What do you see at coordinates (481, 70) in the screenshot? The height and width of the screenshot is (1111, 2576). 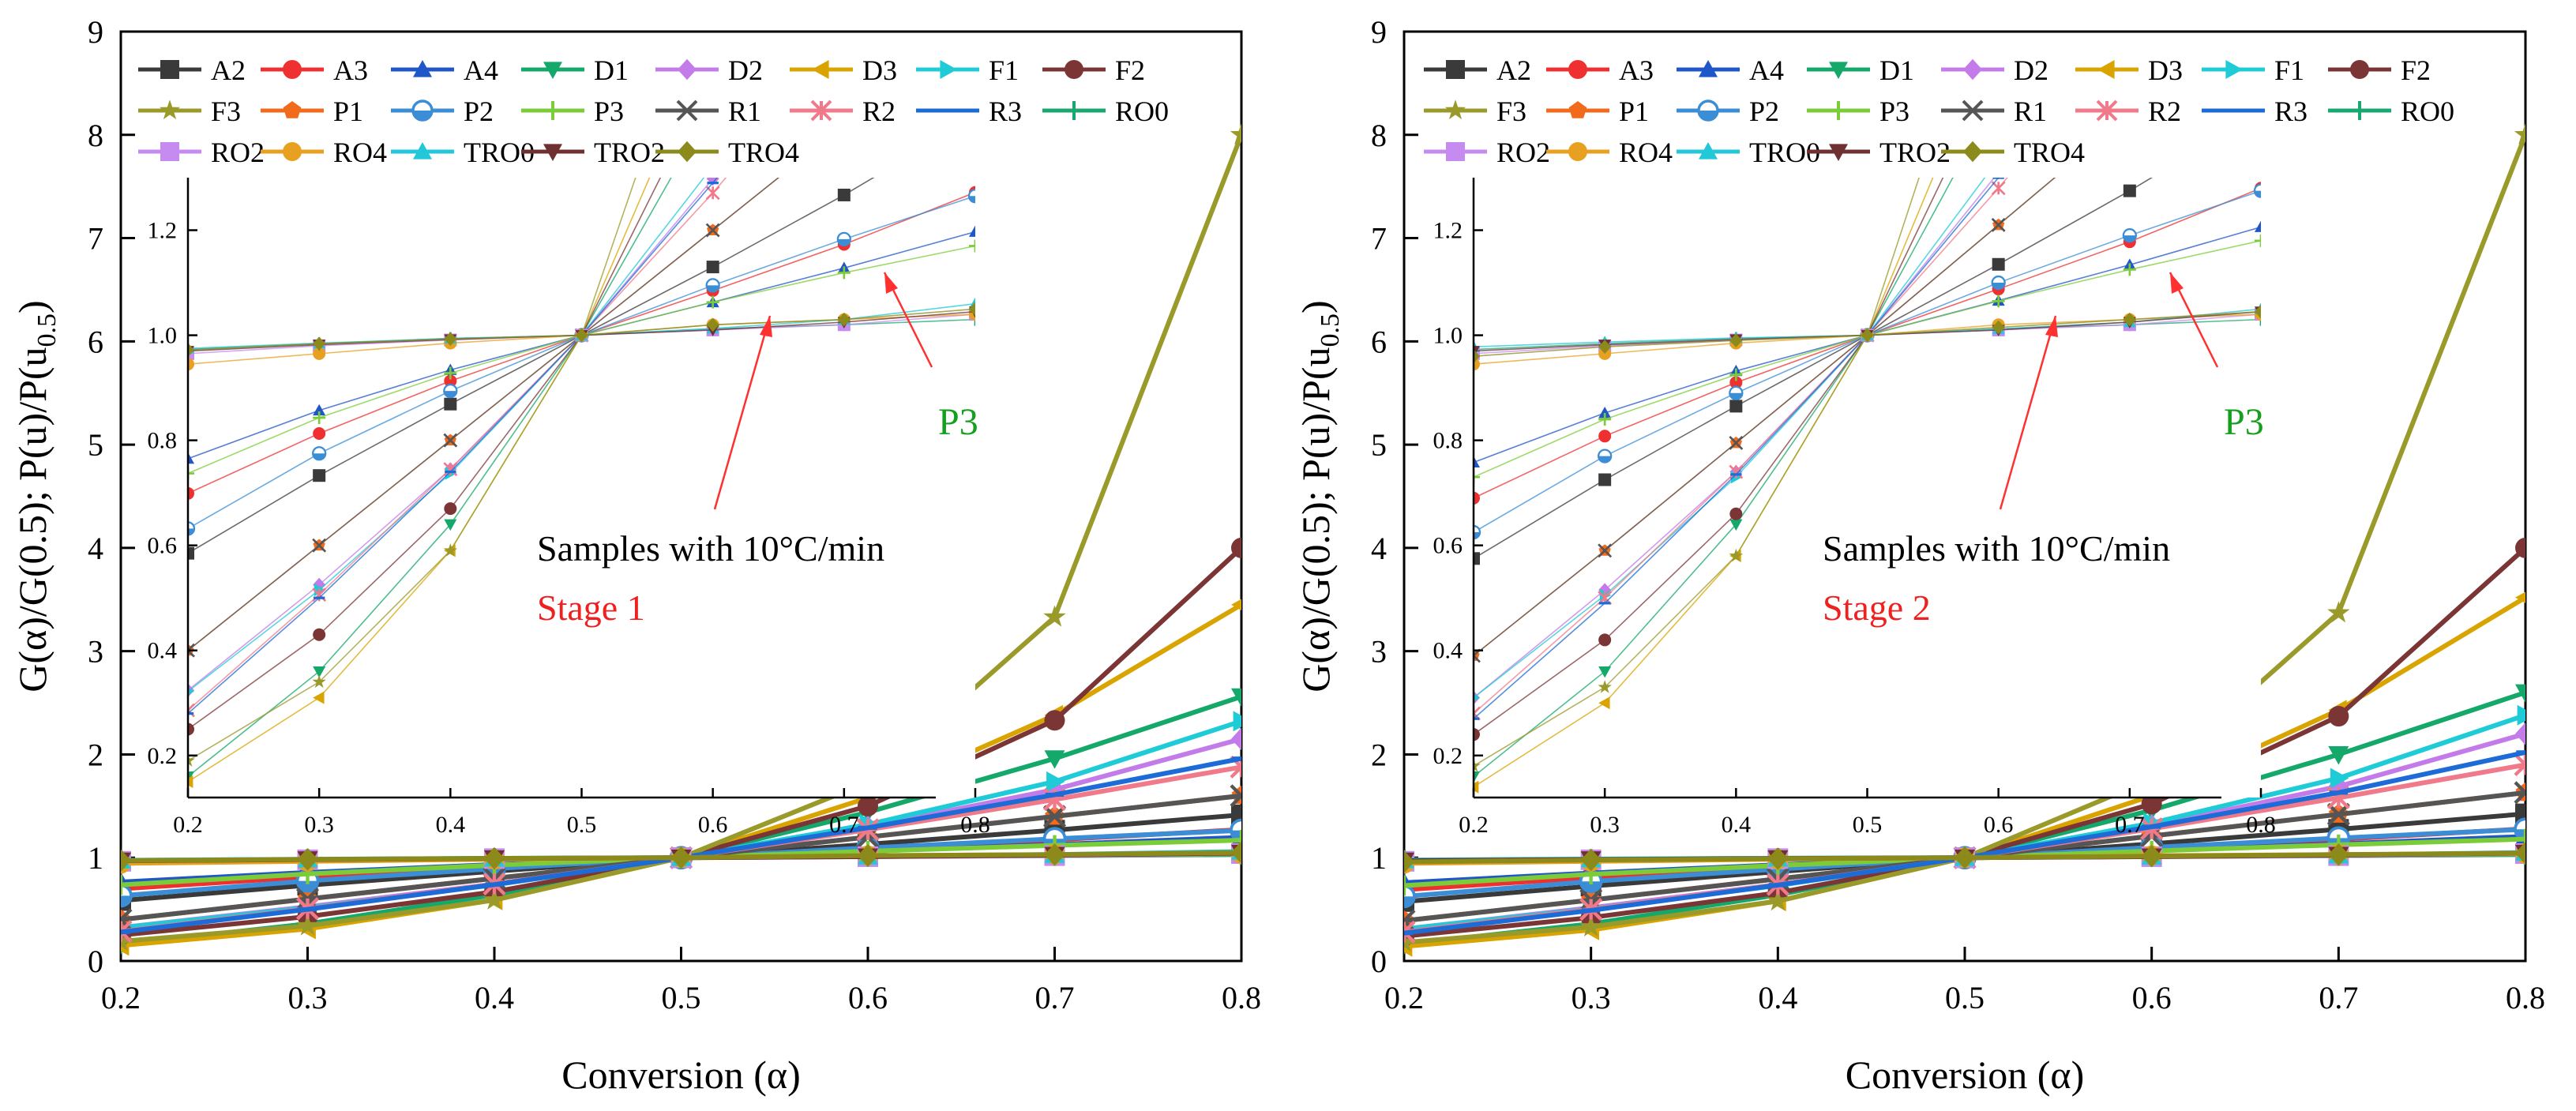 I see `legend-label: A4` at bounding box center [481, 70].